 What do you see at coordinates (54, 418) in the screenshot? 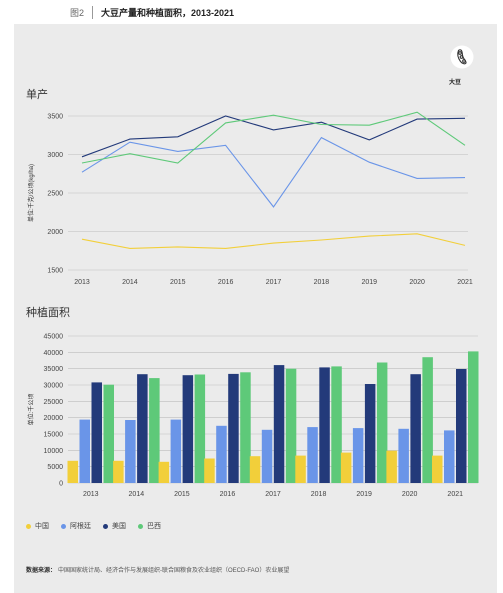
I see `y-tick-label: 20000` at bounding box center [54, 418].